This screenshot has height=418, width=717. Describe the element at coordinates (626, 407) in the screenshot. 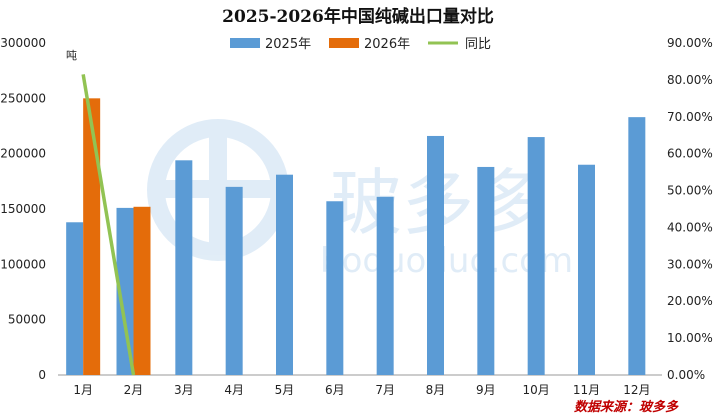

I see `source-note: 数据来源：玻多多` at that location.